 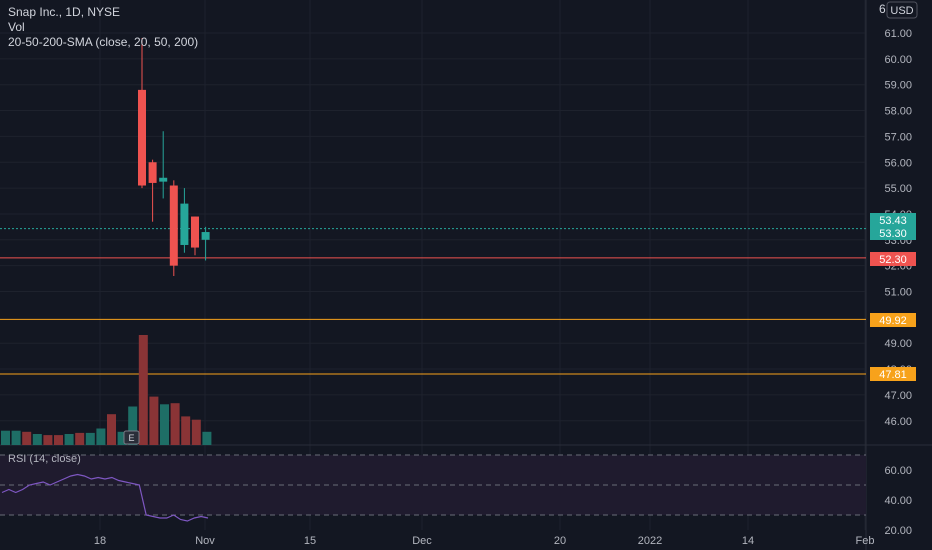 I want to click on price-tag-label: 53.43, so click(x=893, y=221).